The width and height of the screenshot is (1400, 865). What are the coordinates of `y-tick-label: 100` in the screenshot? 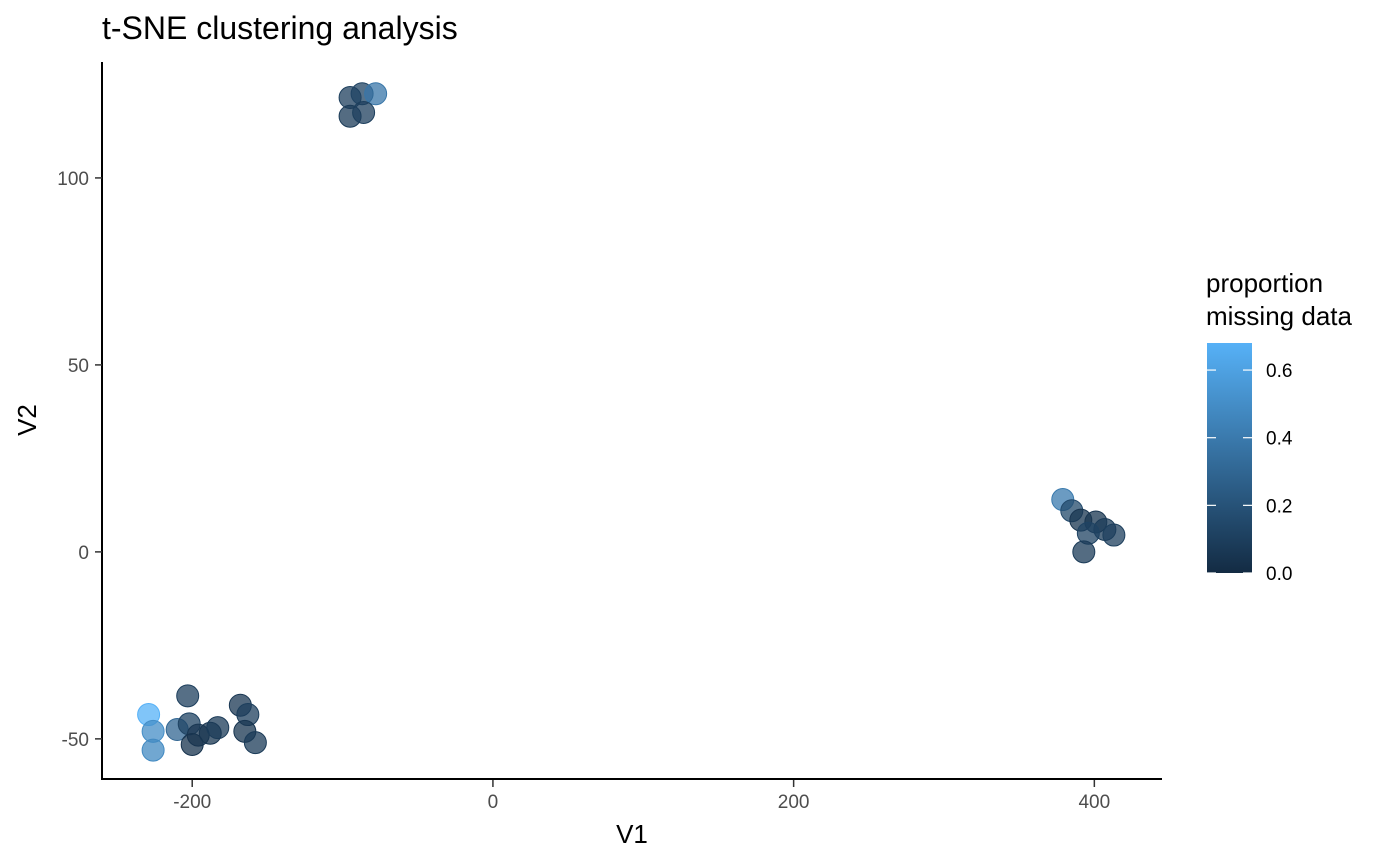 It's located at (73, 179).